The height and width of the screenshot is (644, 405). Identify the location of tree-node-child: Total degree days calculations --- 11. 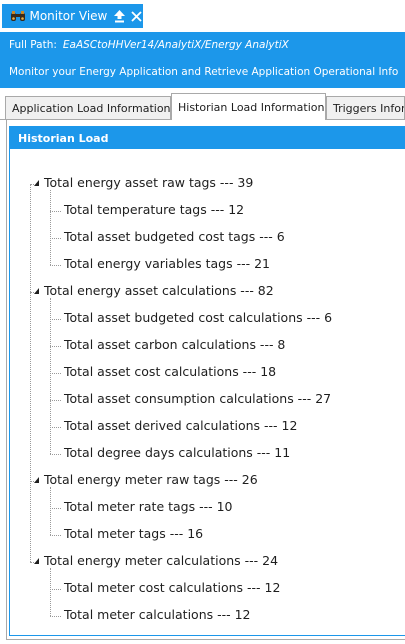
(177, 452).